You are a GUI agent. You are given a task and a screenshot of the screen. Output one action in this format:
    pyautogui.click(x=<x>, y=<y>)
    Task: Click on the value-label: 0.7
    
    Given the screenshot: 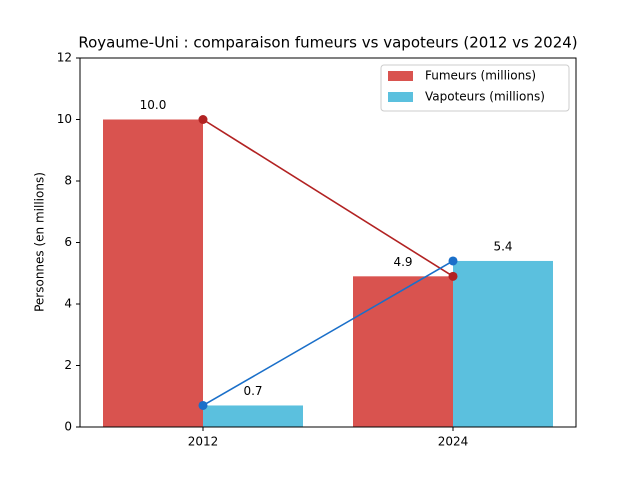 What is the action you would take?
    pyautogui.click(x=252, y=391)
    